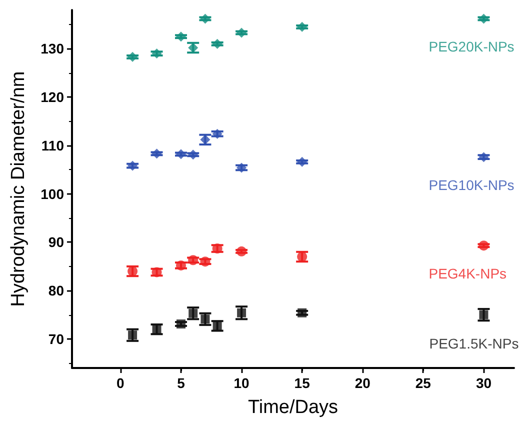 This screenshot has width=526, height=422. I want to click on x-axis-title: Time/Days, so click(293, 407).